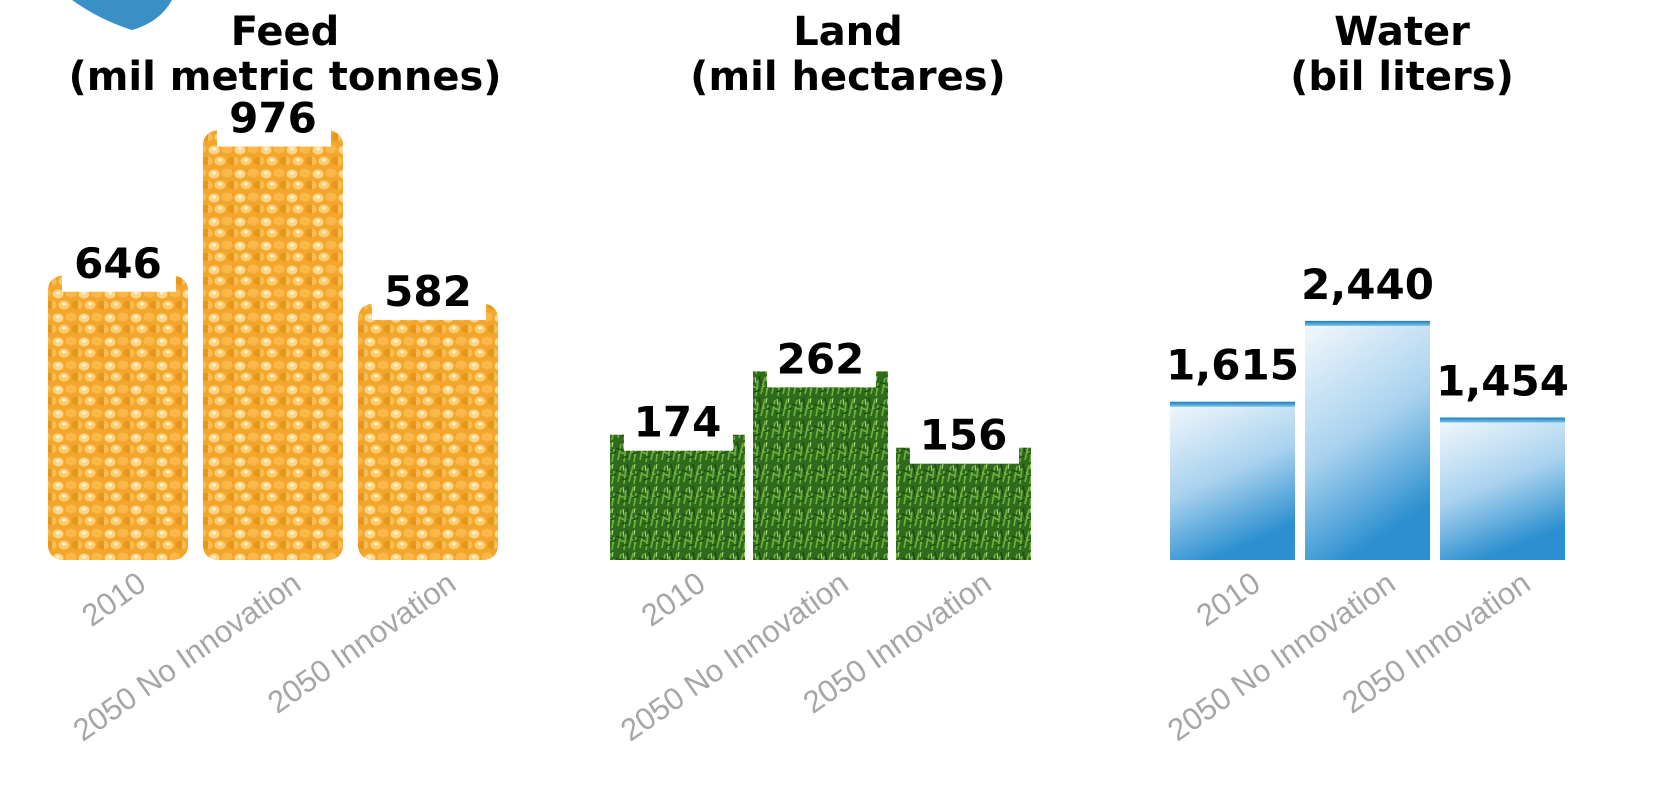 The image size is (1655, 812). I want to click on chart-title: Land (mil hectares), so click(848, 54).